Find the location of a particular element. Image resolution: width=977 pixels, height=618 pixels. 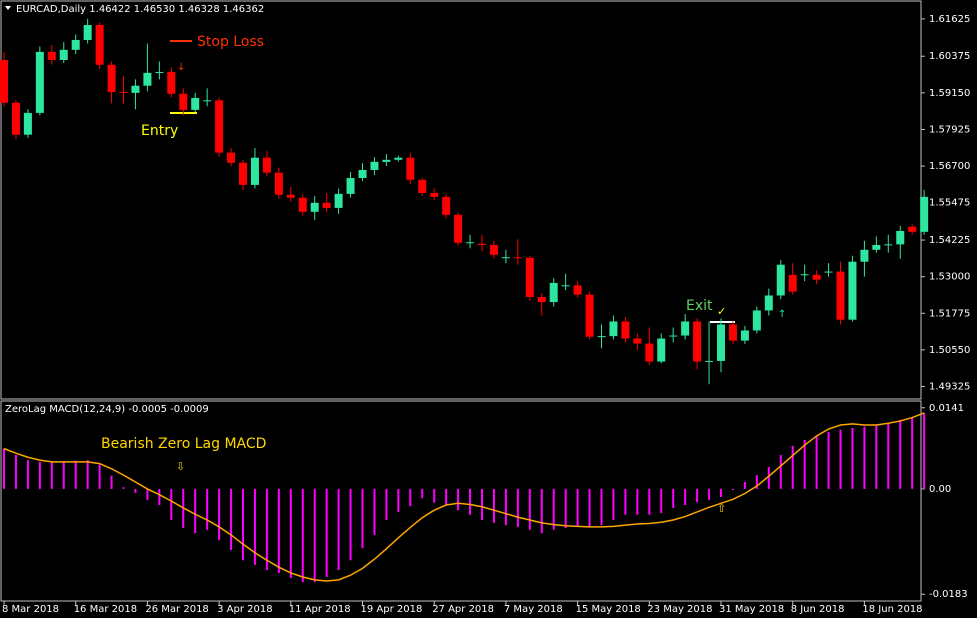

x-tick-label: 26 Mar 2018 is located at coordinates (176, 609).